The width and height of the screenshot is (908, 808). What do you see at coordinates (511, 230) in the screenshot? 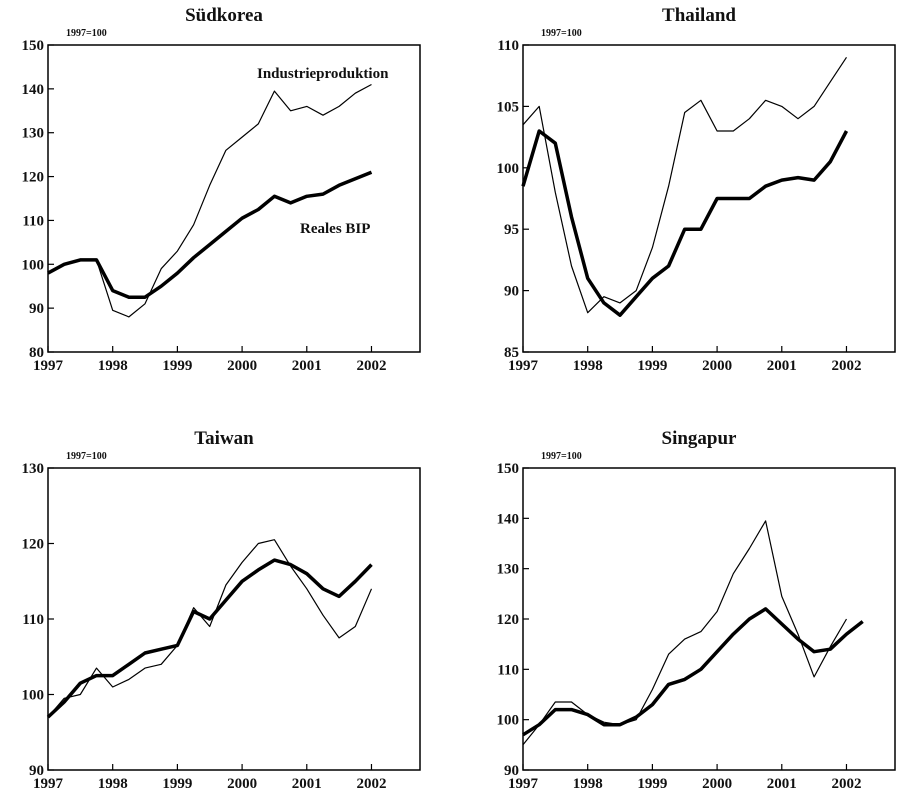
I see `y-tick-label: 95` at bounding box center [511, 230].